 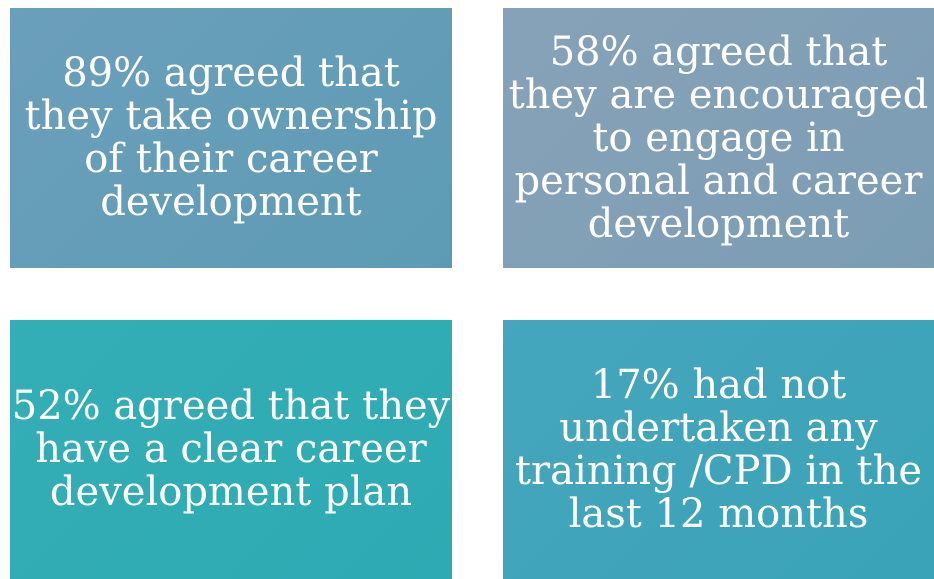 I want to click on tile-text-line: have a clear career, so click(x=231, y=449).